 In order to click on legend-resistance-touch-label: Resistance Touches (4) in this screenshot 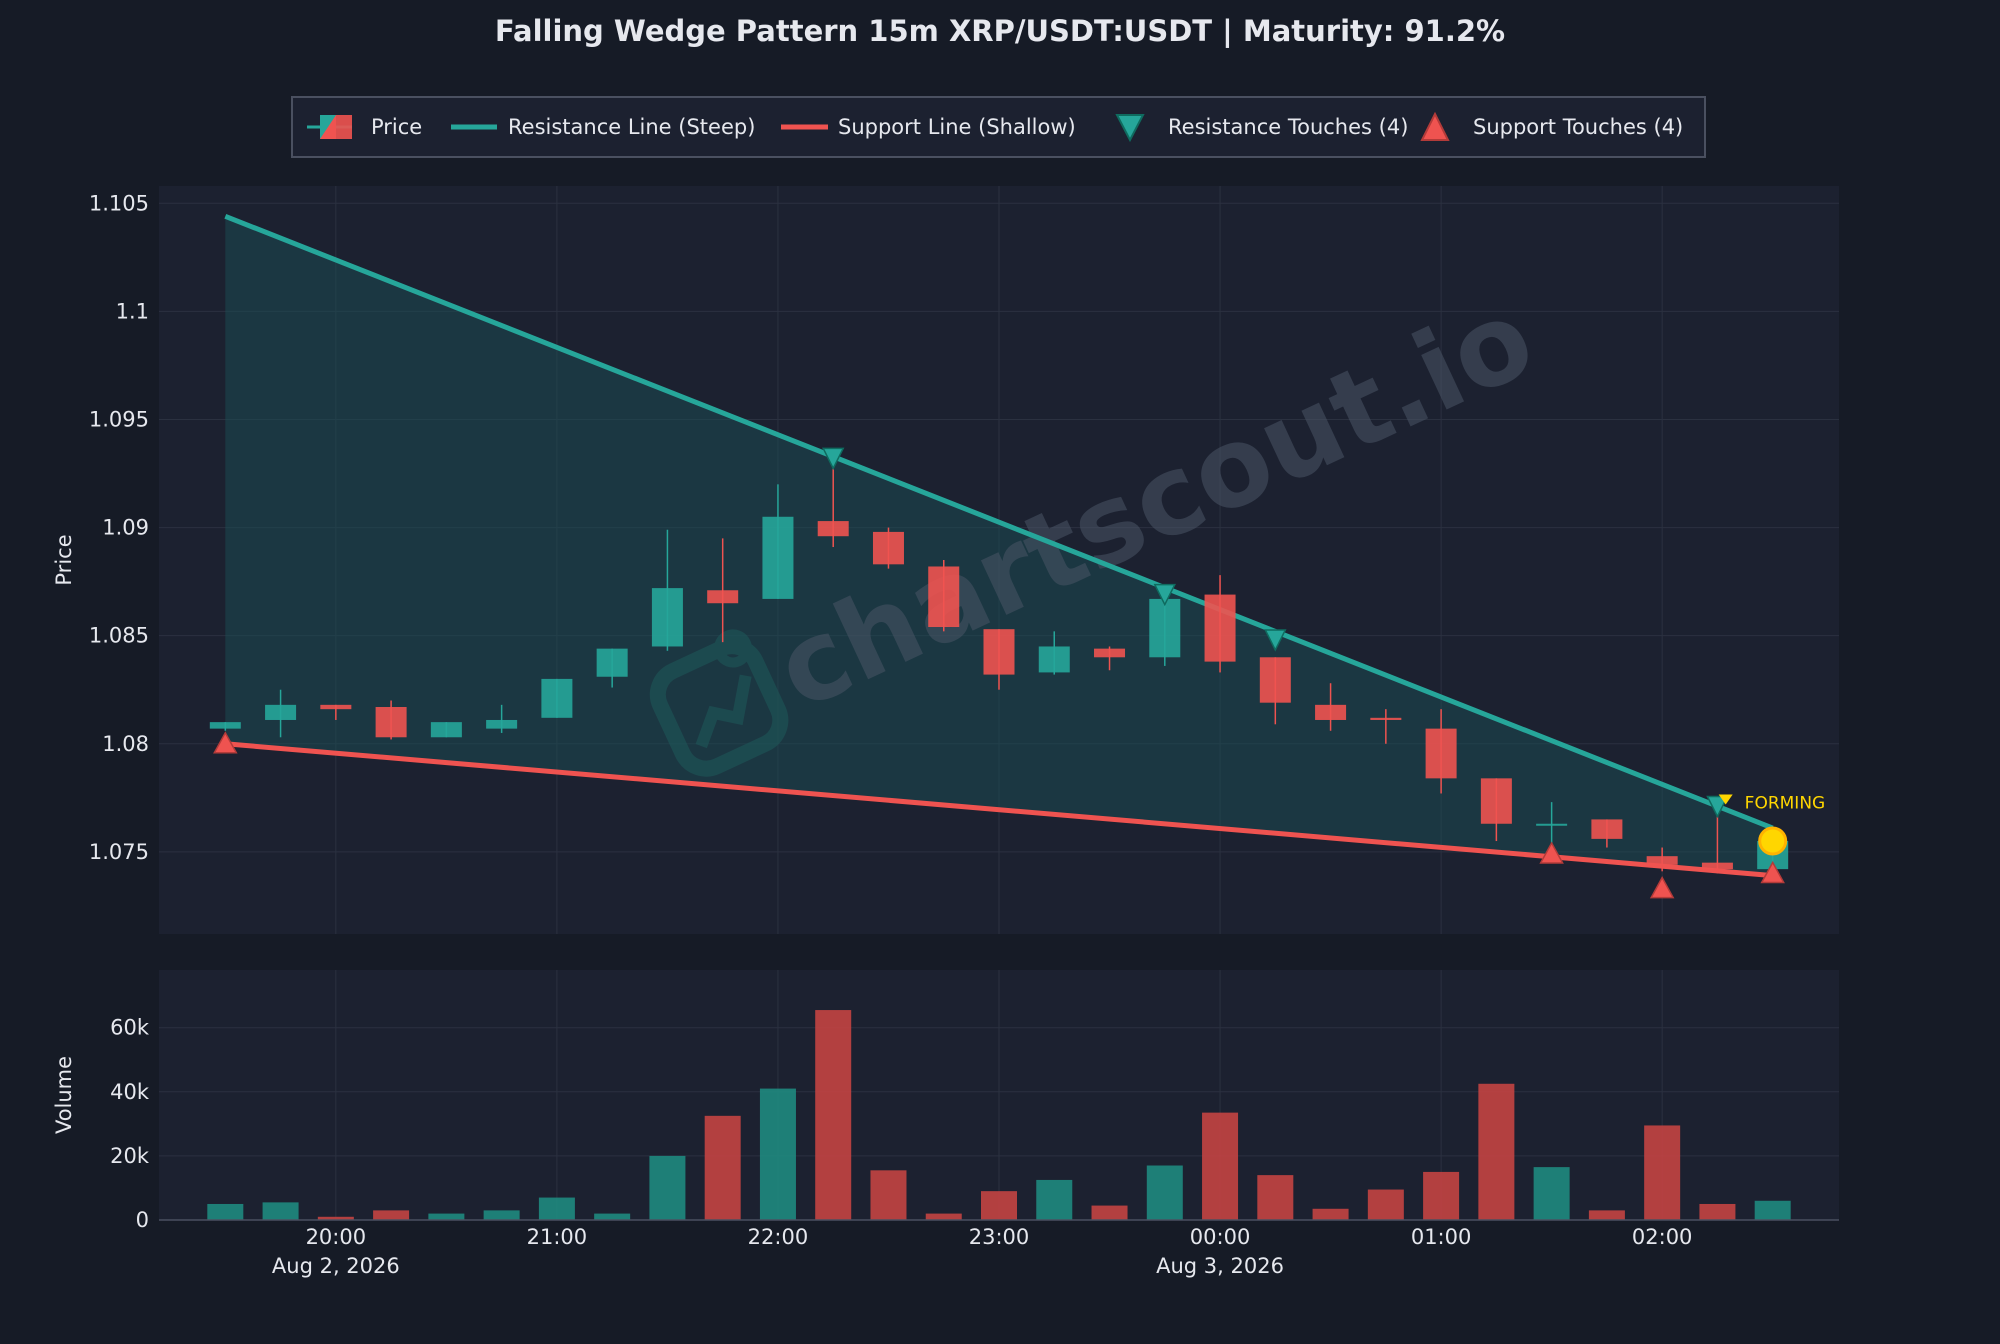, I will do `click(1288, 127)`.